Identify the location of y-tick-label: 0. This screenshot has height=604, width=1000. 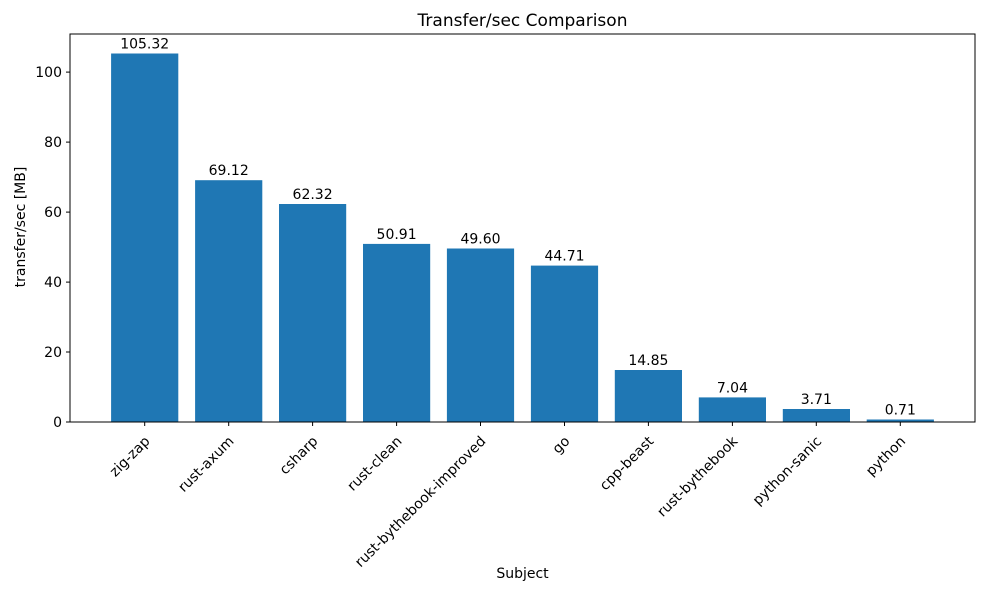
(57, 423).